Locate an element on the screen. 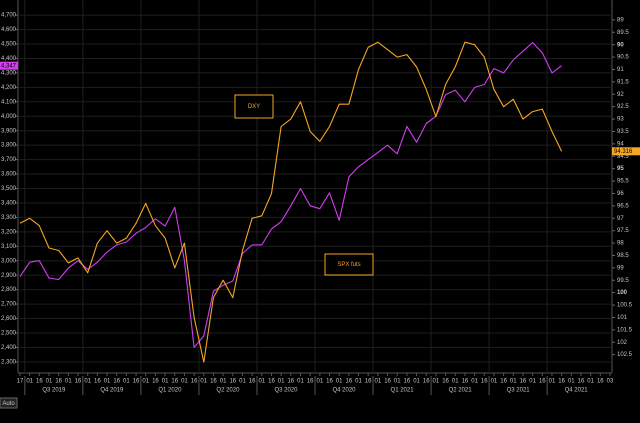 This screenshot has height=423, width=640. y-tick-label: 3,200 is located at coordinates (9, 232).